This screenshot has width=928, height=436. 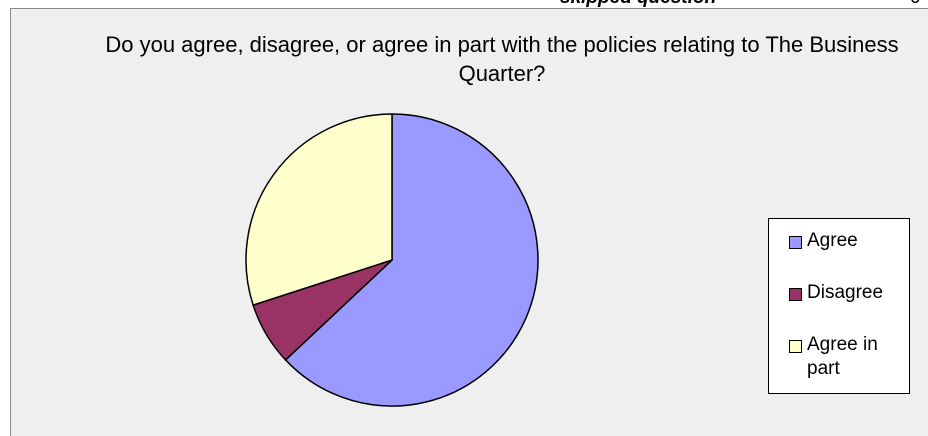 I want to click on legend-item: Disagree, so click(x=845, y=293).